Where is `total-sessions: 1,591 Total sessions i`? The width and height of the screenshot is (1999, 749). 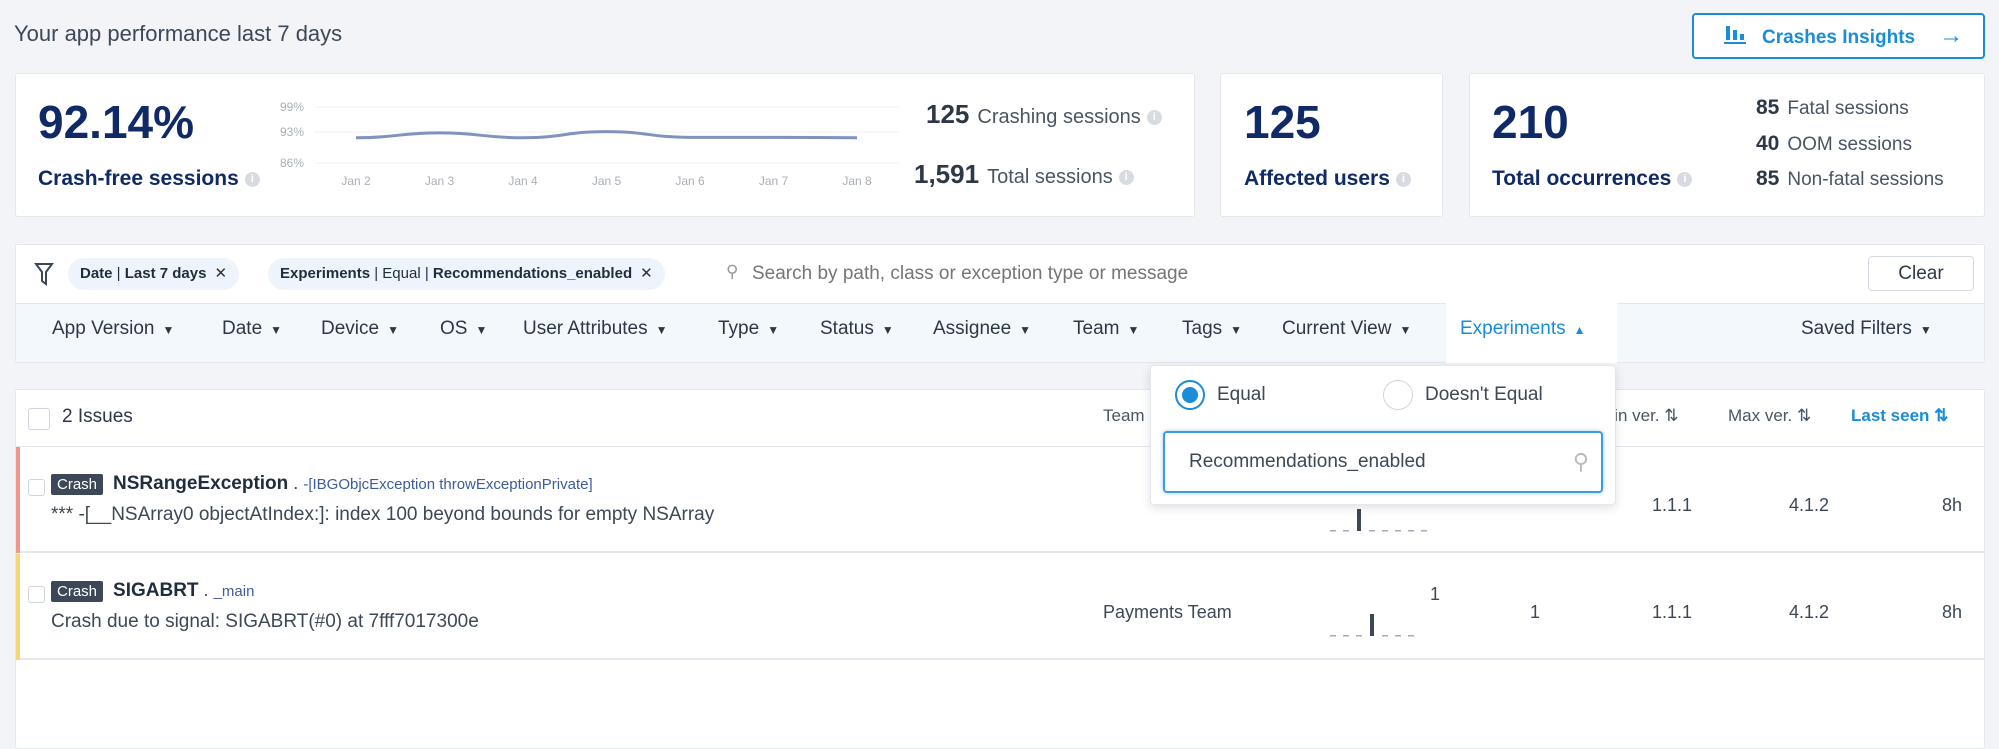
total-sessions: 1,591 Total sessions i is located at coordinates (1024, 174).